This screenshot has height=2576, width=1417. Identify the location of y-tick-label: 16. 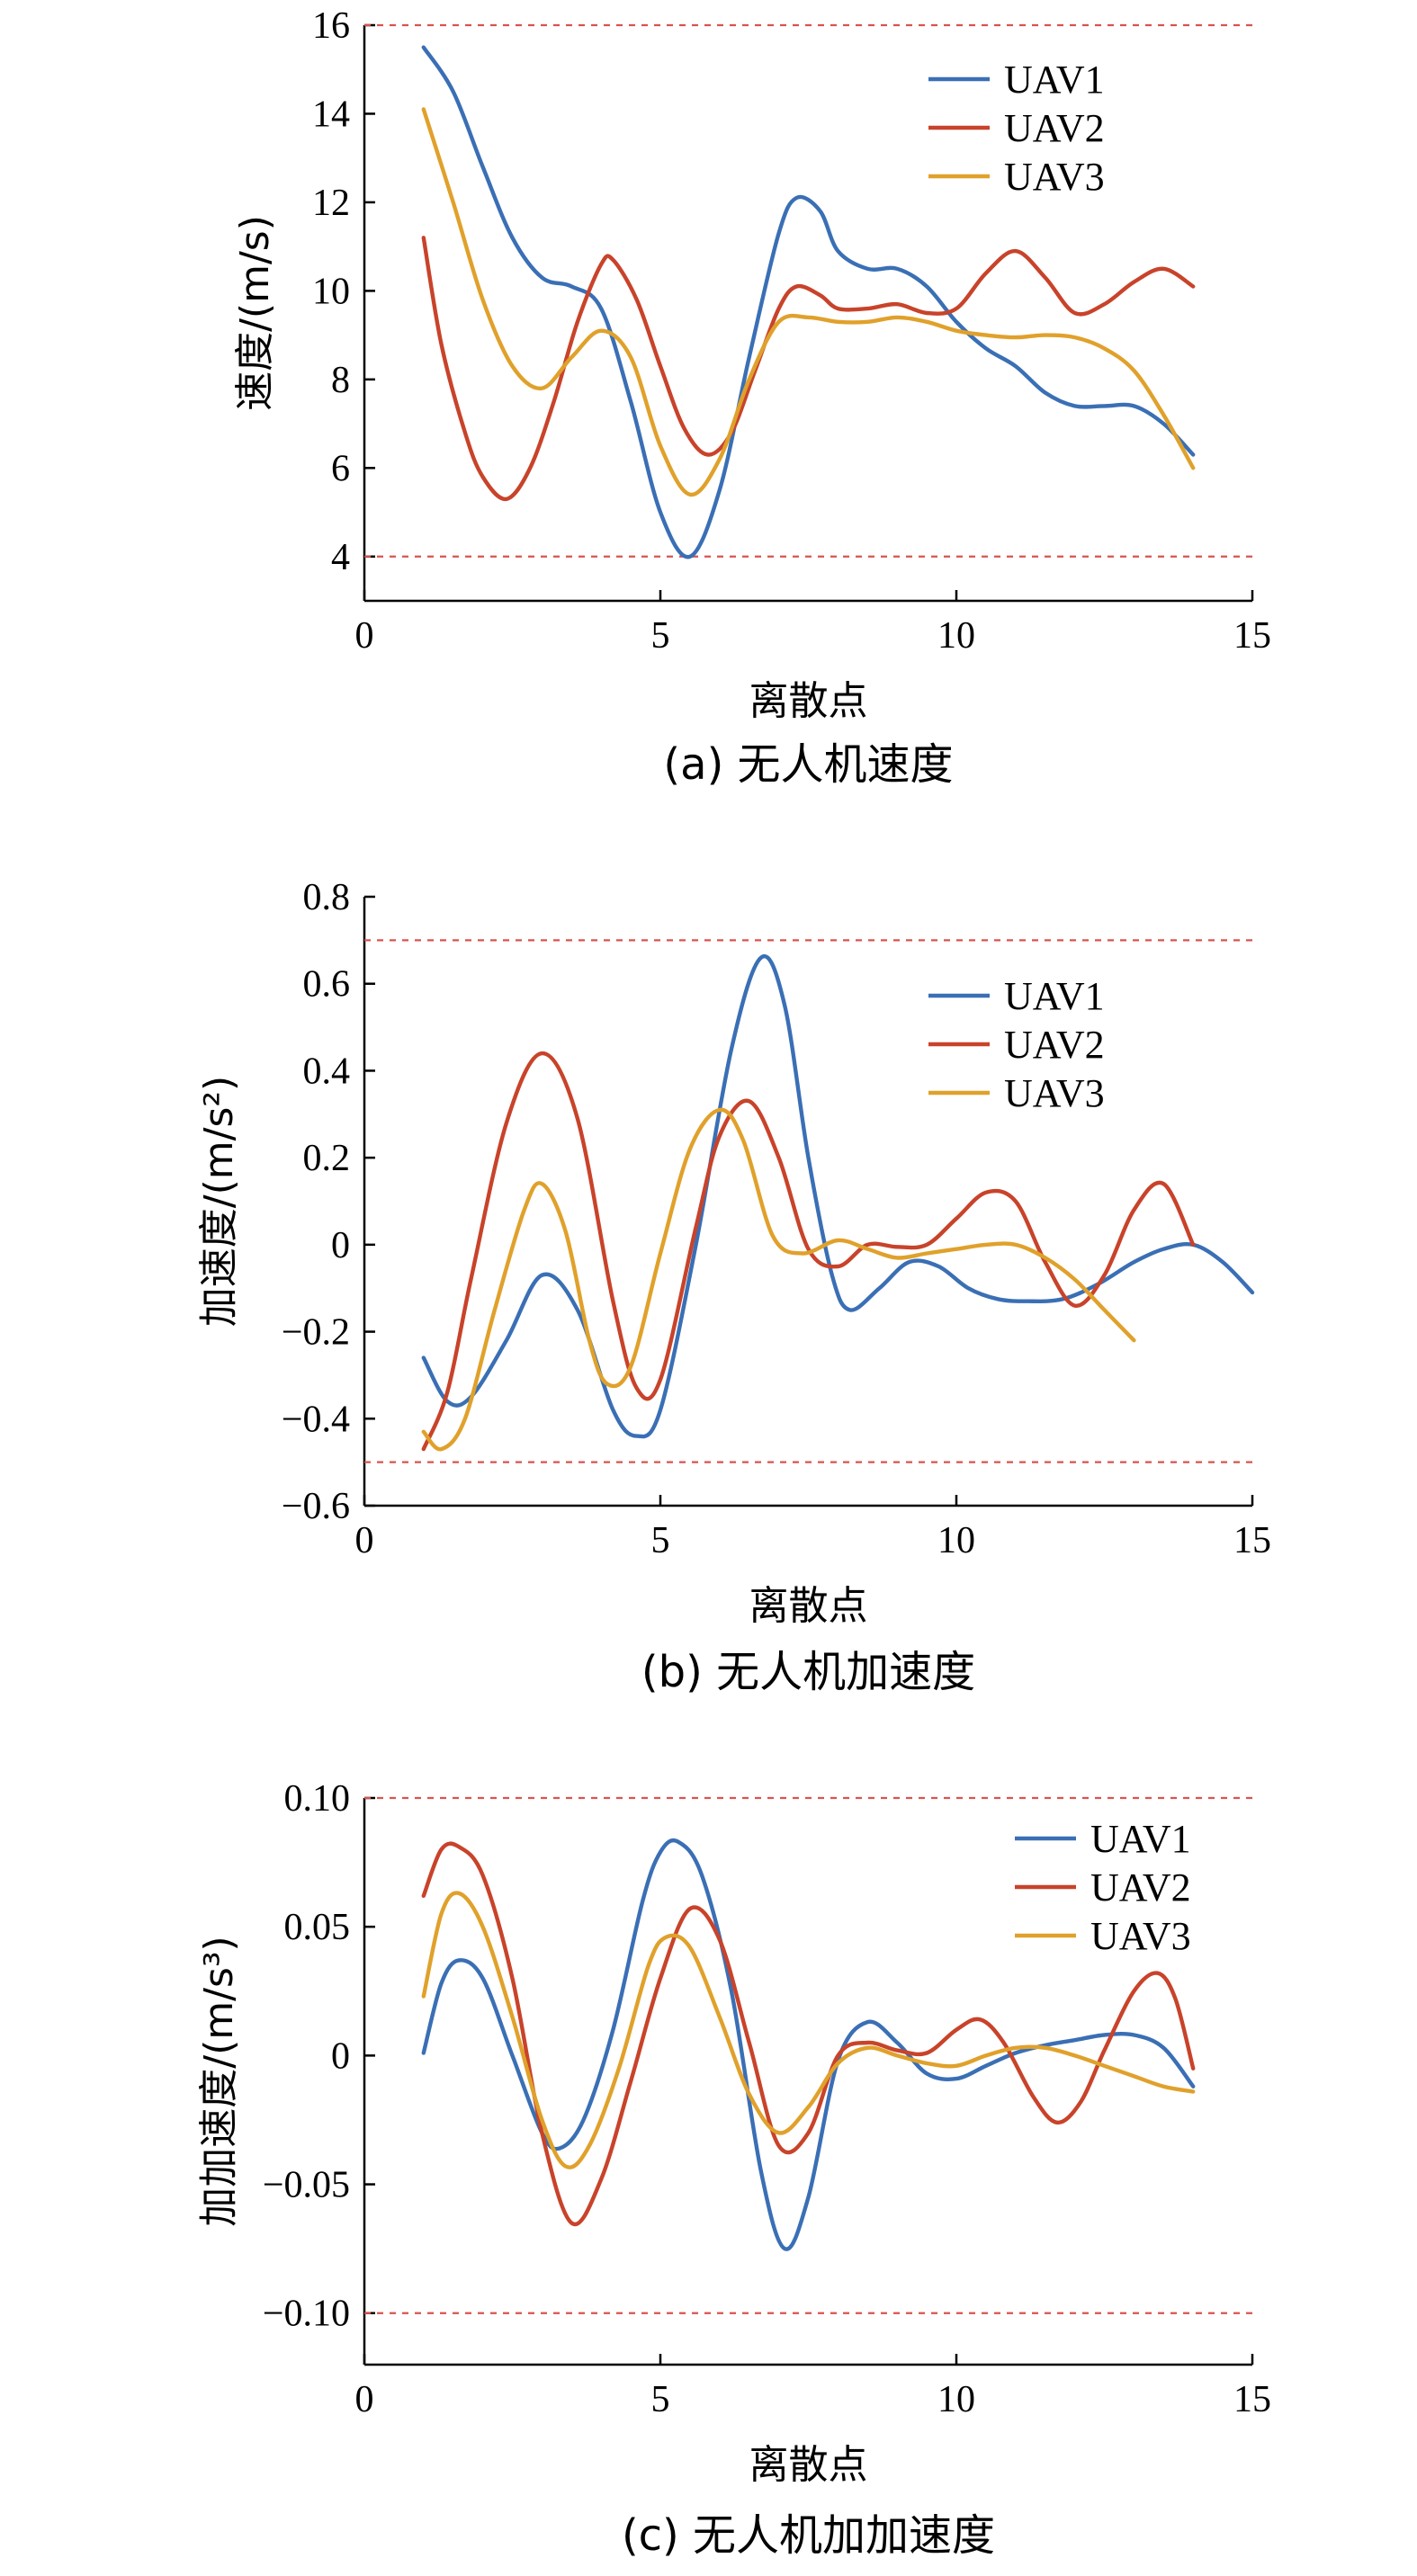
(331, 26).